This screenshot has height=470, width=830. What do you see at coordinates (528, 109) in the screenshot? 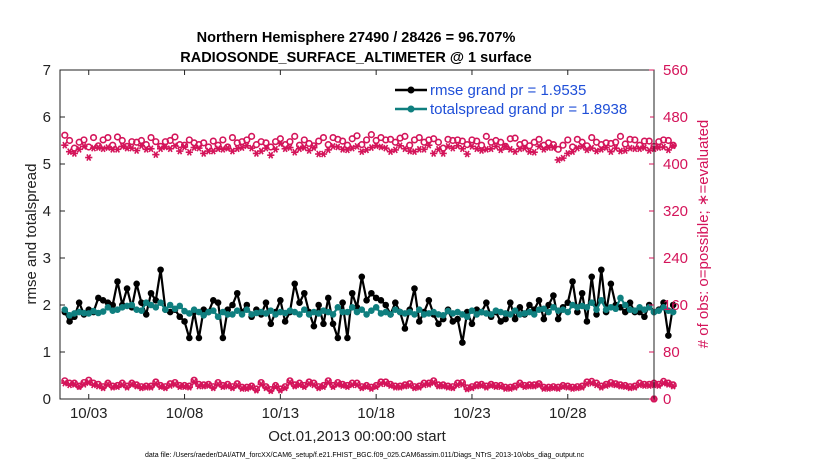
I see `legend-totalspread-label: totalspread grand pr = 1.8938` at bounding box center [528, 109].